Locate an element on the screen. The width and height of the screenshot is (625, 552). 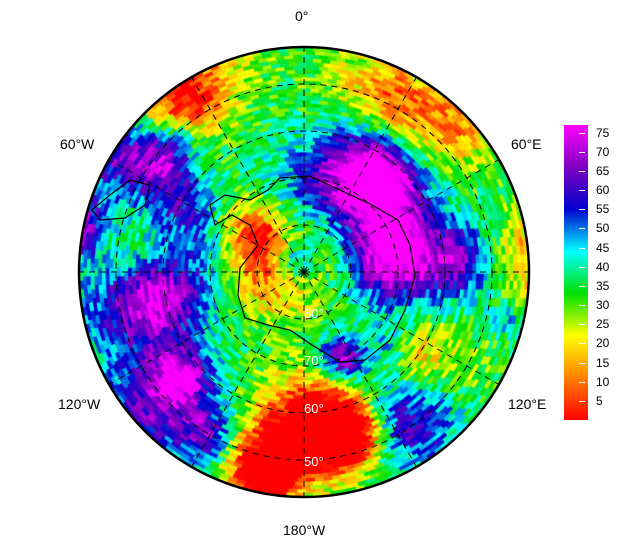
lon-label-60w: 60°W is located at coordinates (77, 144).